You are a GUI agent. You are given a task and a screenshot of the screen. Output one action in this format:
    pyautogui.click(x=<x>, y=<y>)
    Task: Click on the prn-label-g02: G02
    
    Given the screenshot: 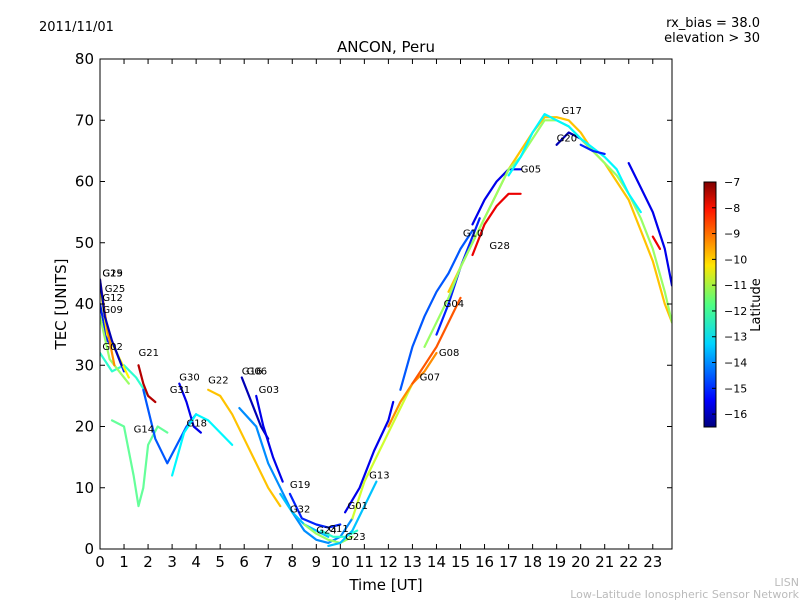 What is the action you would take?
    pyautogui.click(x=112, y=347)
    